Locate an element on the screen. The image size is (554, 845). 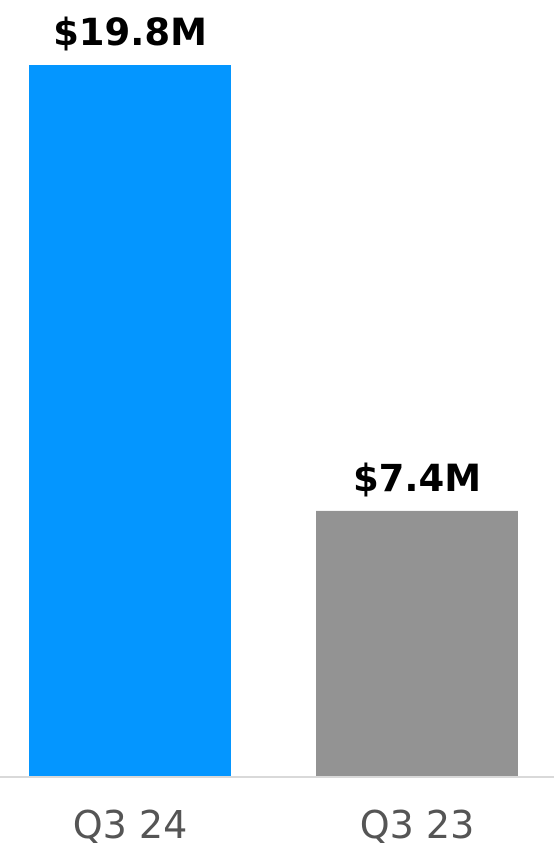
x-tick-labels-group: Q3 24 Q3 23 is located at coordinates (274, 824).